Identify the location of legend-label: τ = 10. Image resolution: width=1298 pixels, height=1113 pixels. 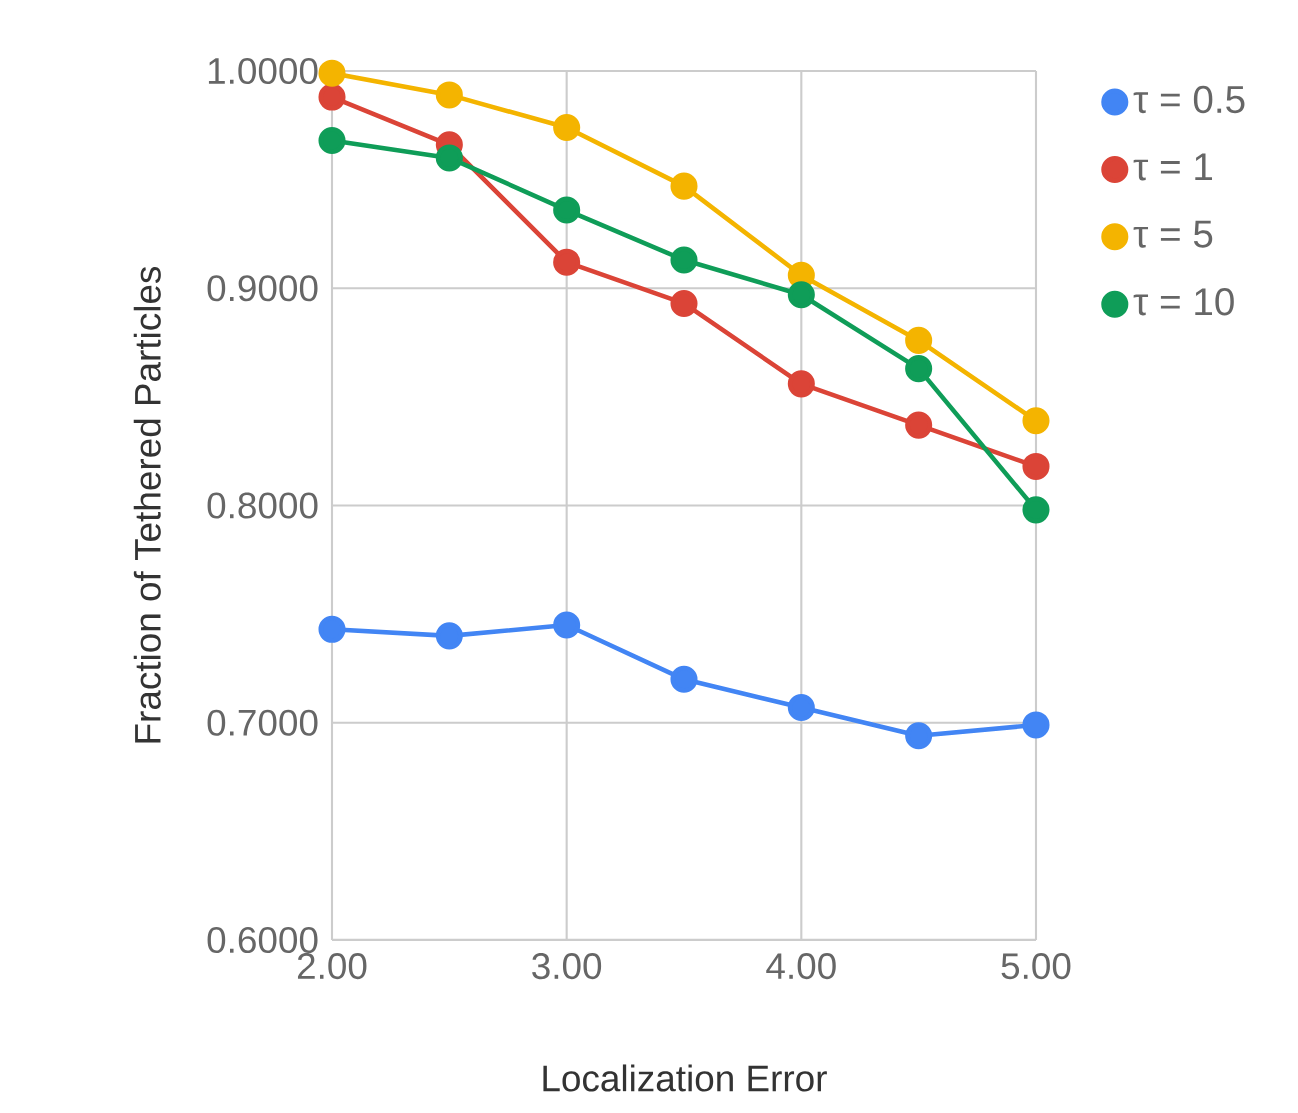
(1183, 302).